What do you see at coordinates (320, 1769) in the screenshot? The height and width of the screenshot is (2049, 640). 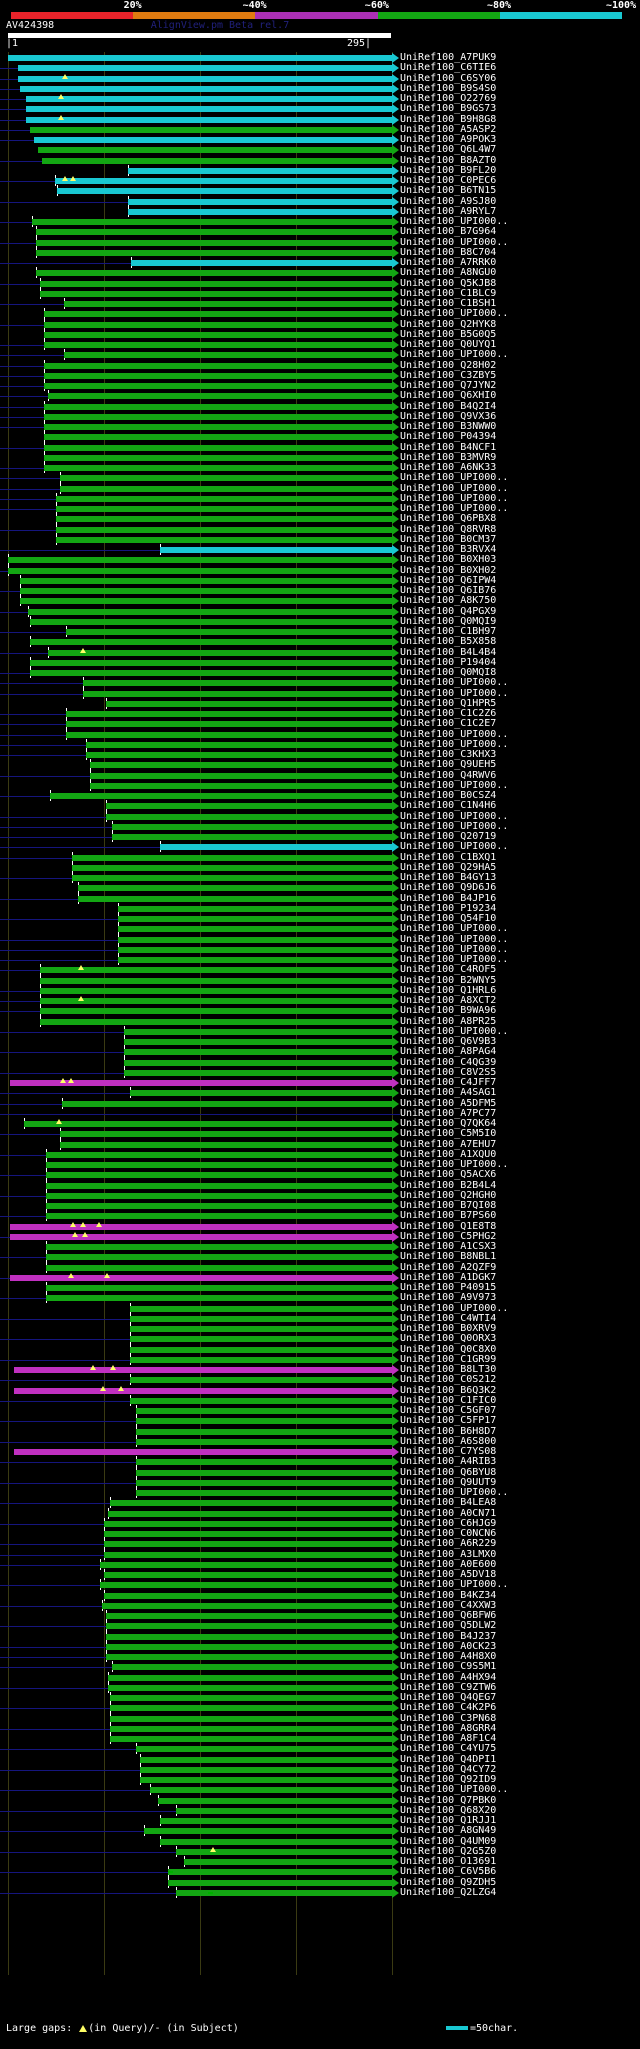 I see `hsp-row: UniRef100_Q4CY72` at bounding box center [320, 1769].